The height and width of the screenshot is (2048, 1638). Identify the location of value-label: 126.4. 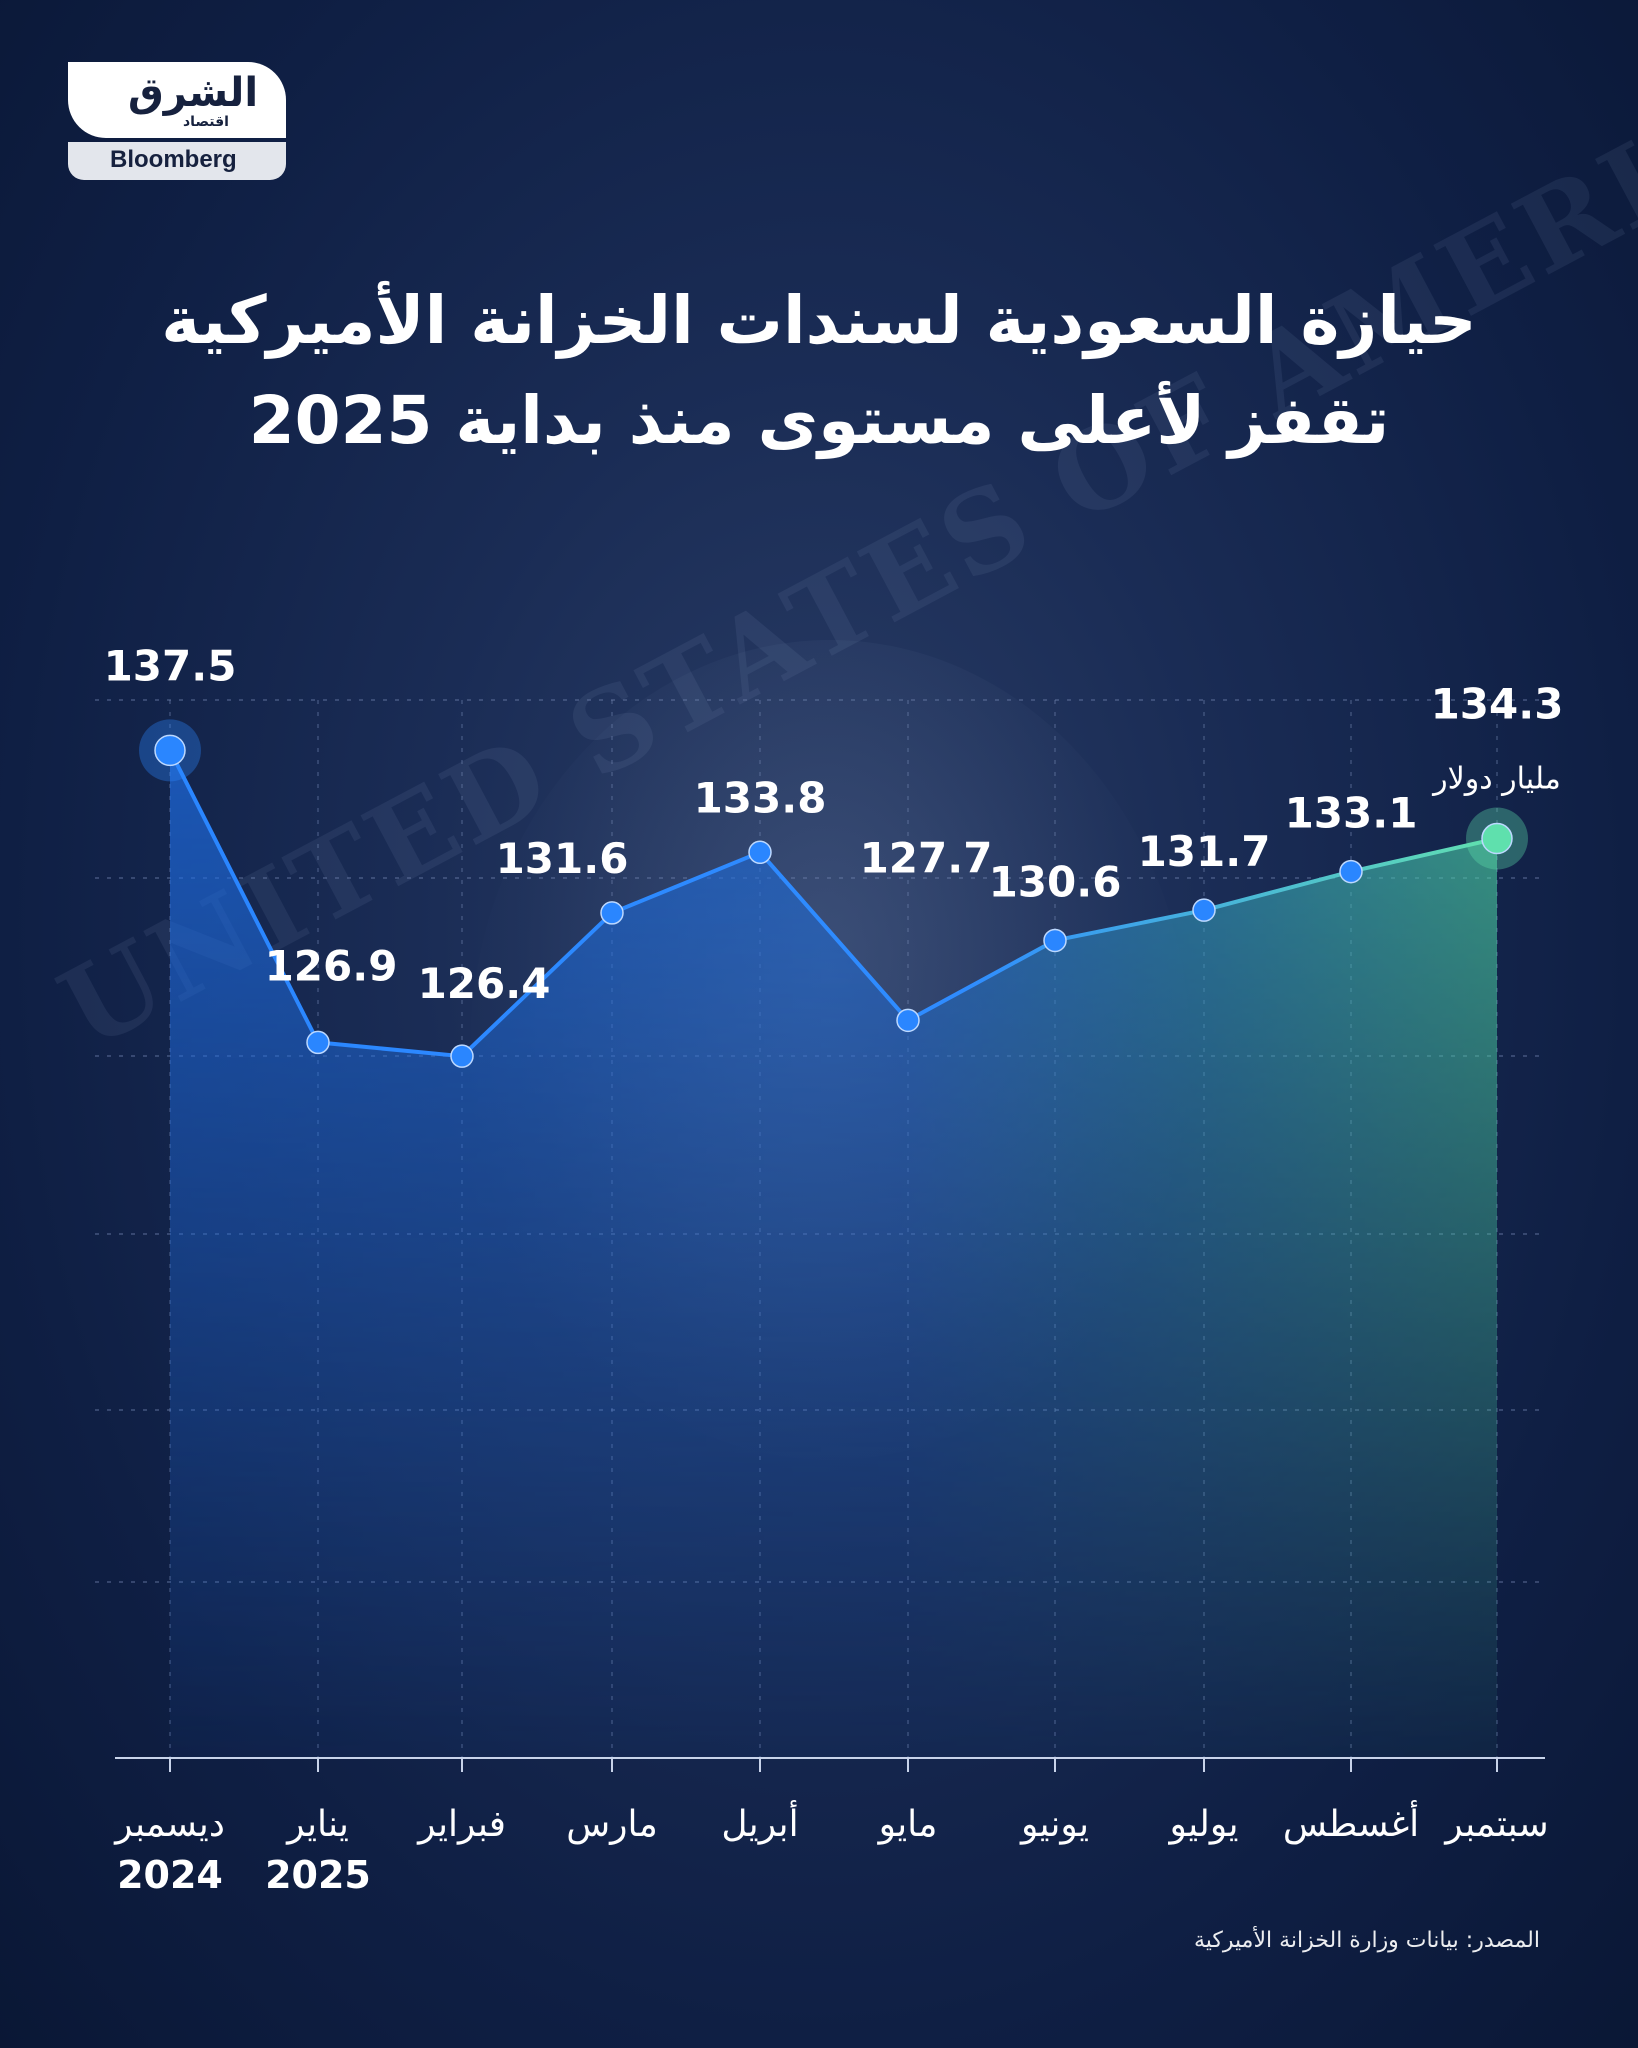
(484, 983).